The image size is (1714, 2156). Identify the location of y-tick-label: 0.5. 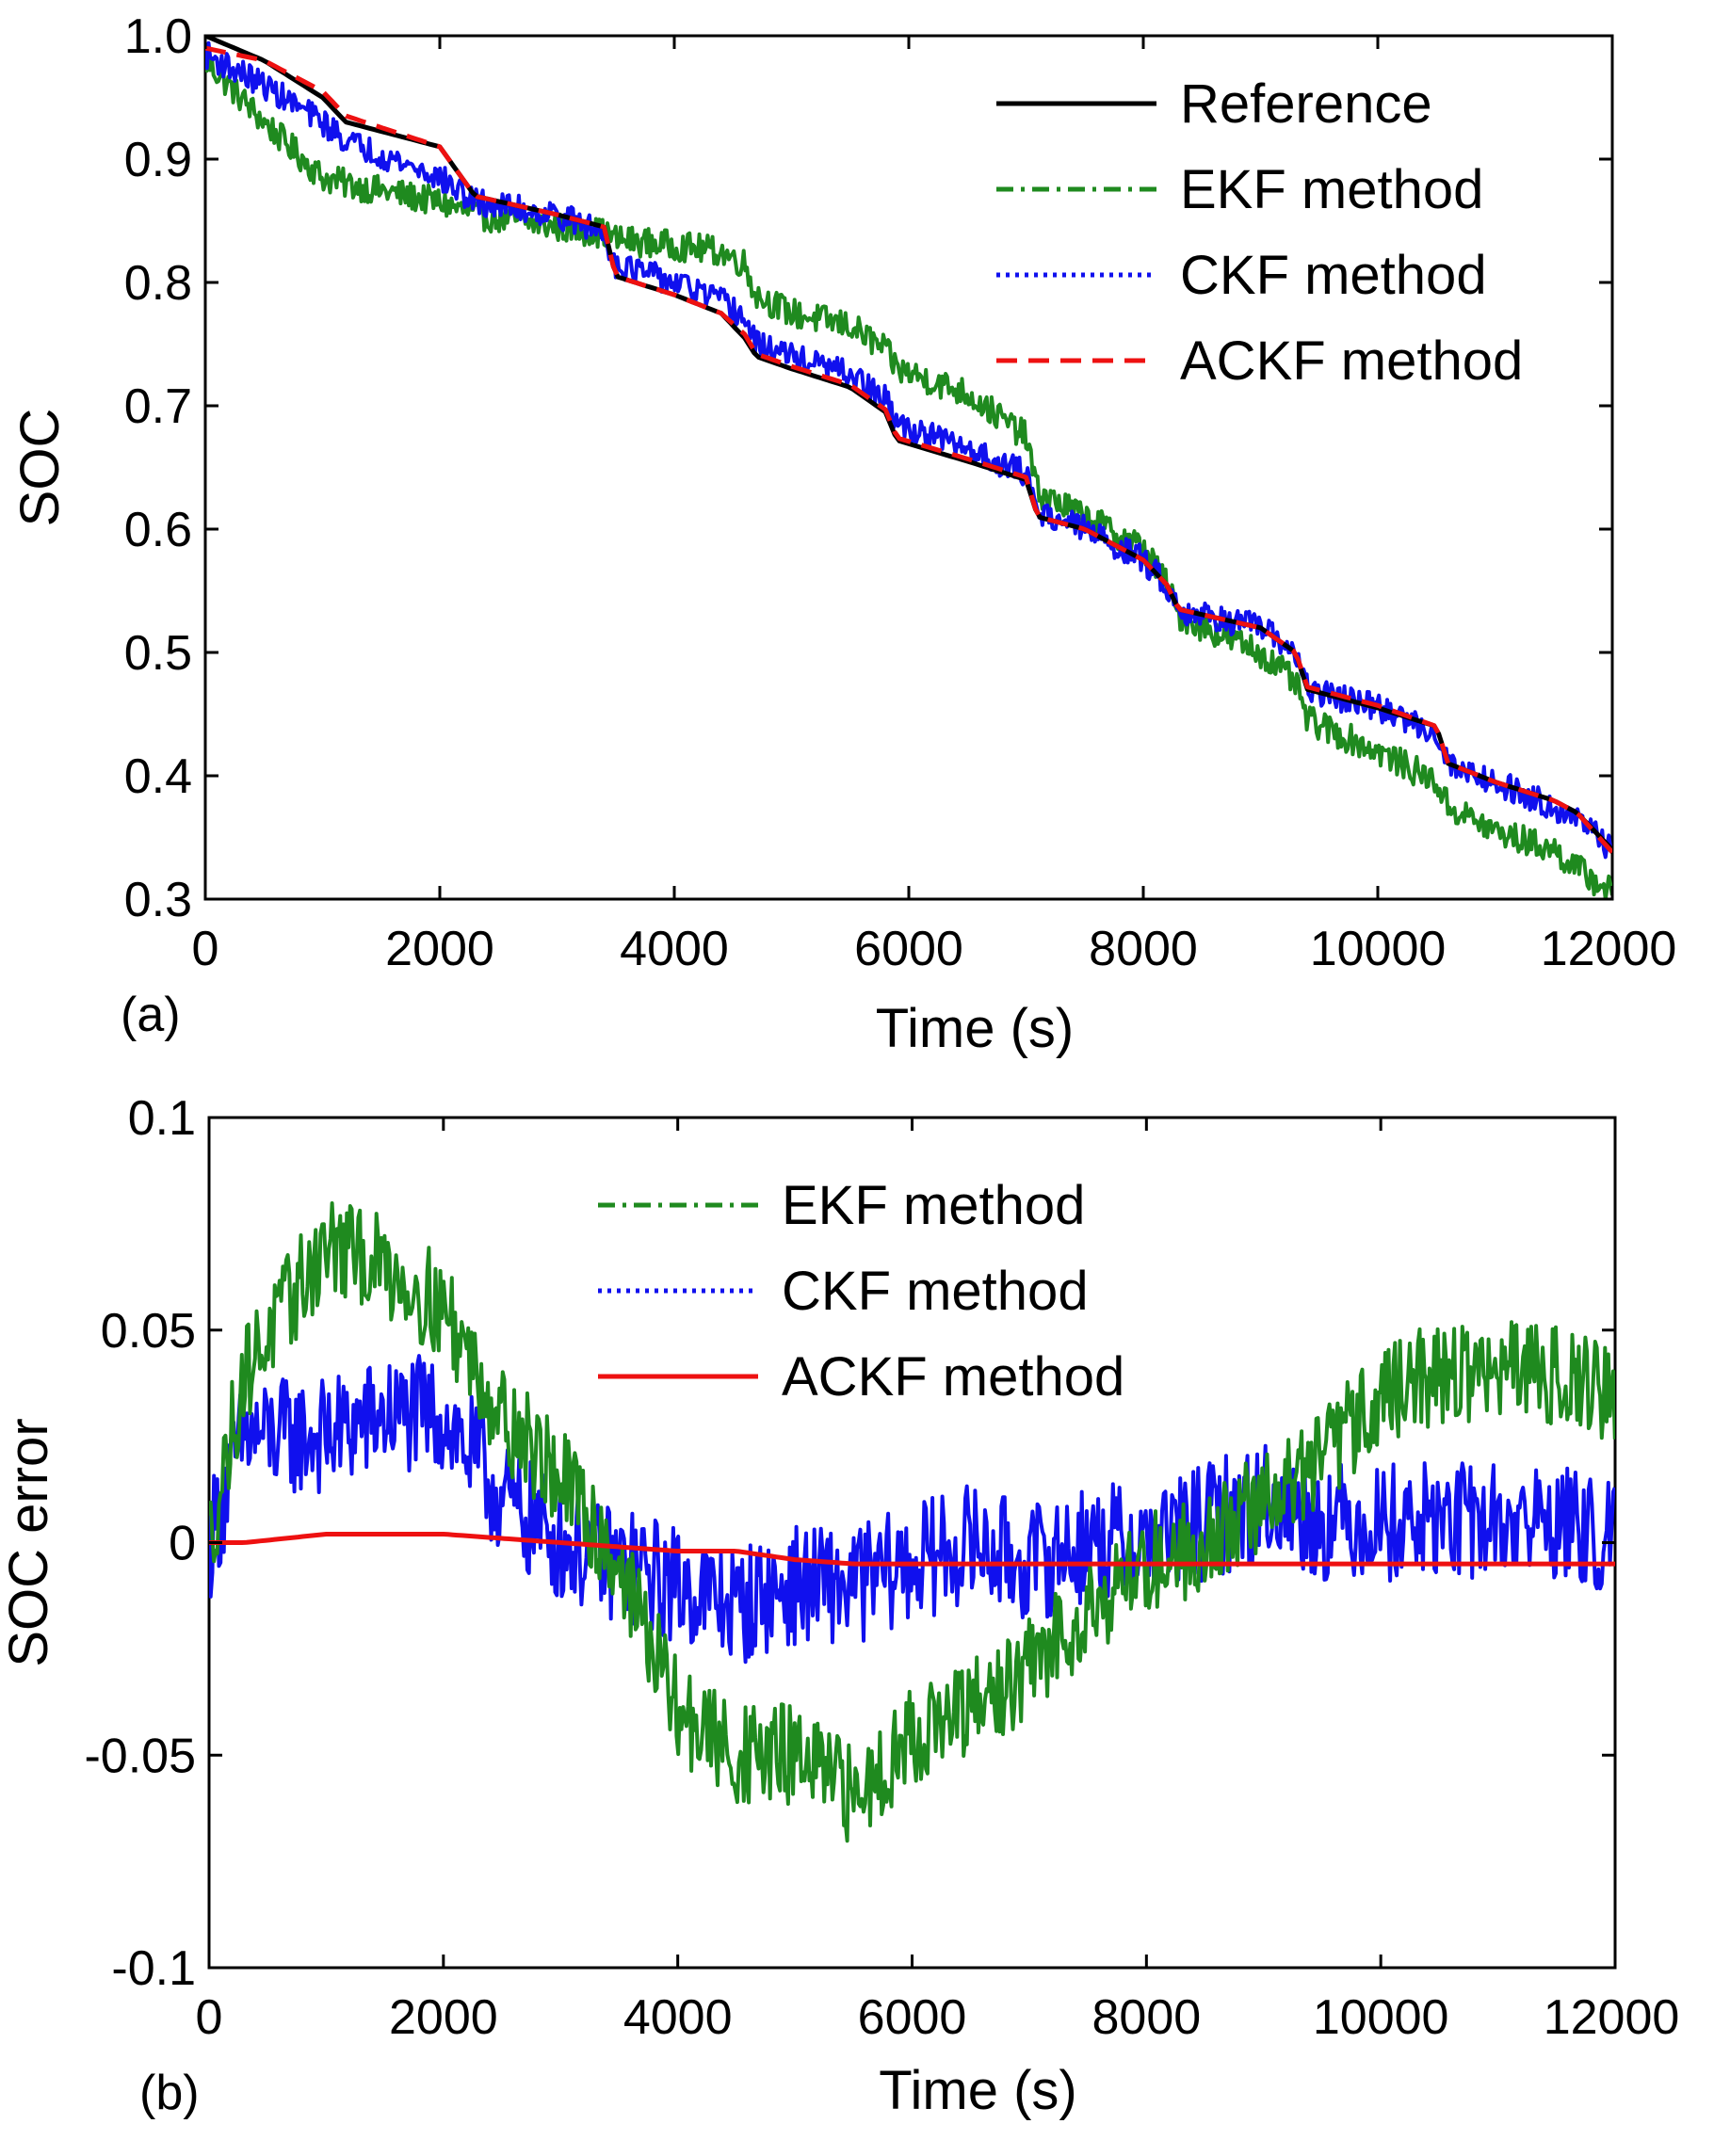
(158, 653).